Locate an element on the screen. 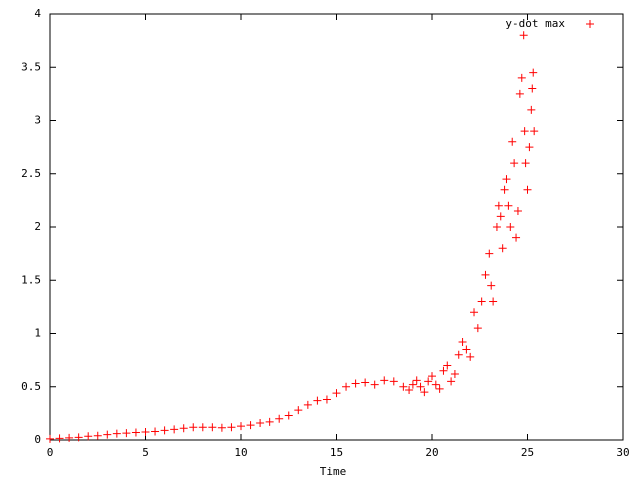  x-tick-label: 5 is located at coordinates (145, 452).